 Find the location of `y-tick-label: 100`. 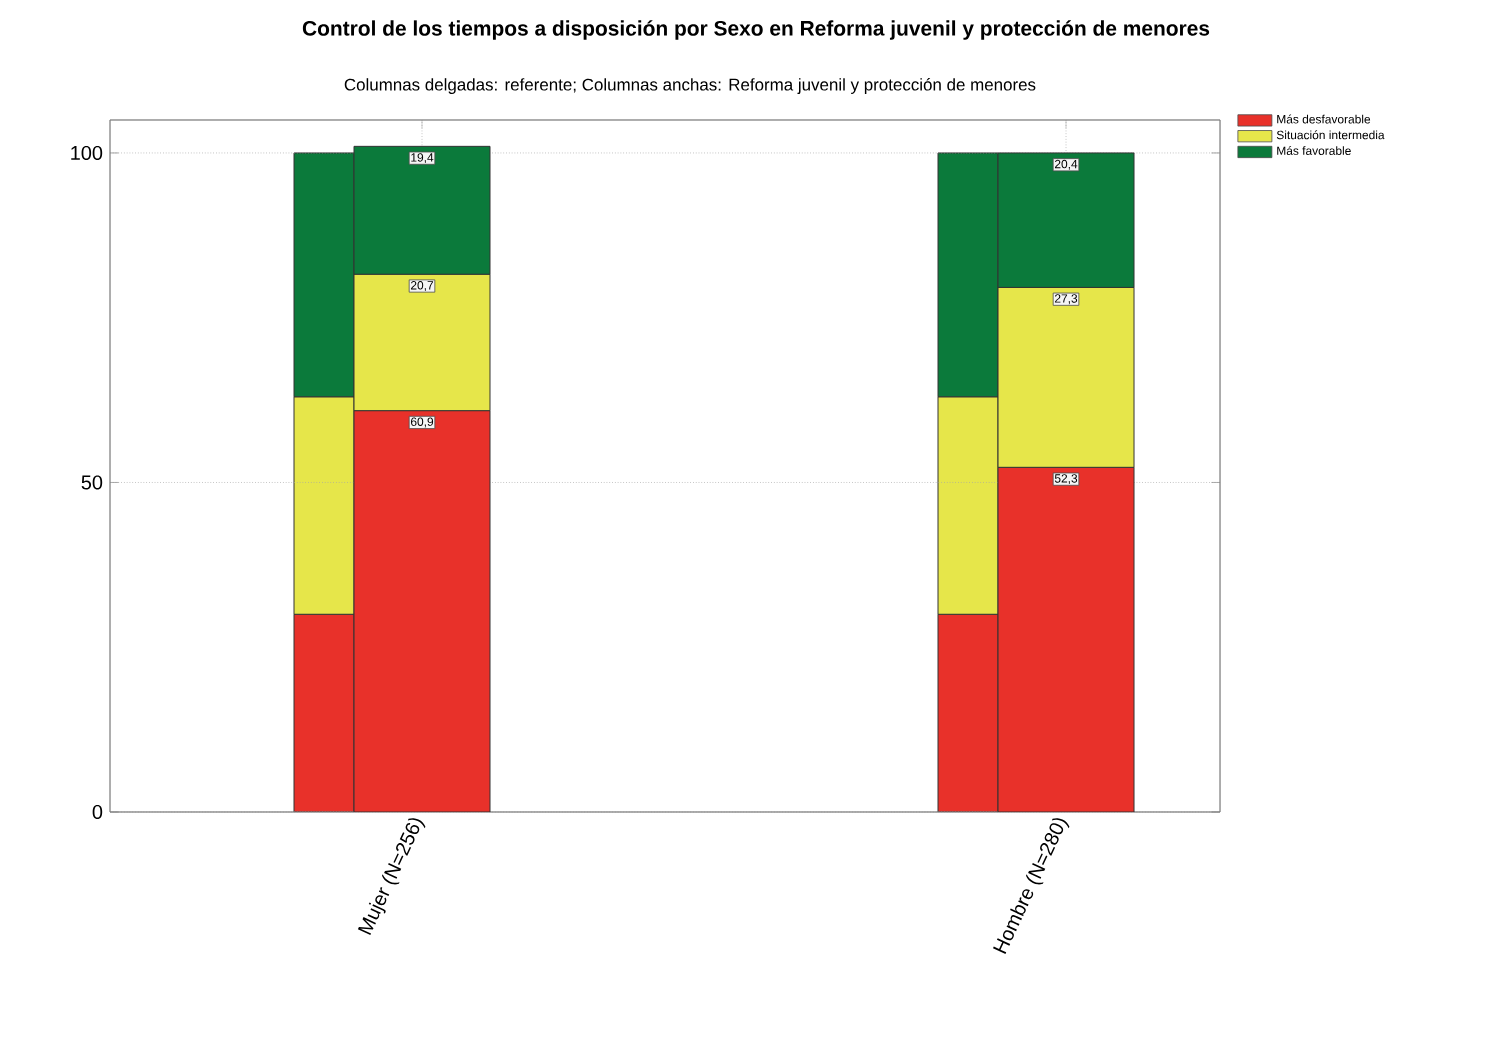

y-tick-label: 100 is located at coordinates (87, 152).